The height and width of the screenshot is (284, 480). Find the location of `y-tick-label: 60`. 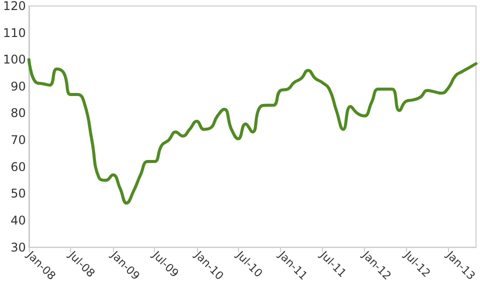

y-tick-label: 60 is located at coordinates (18, 167).